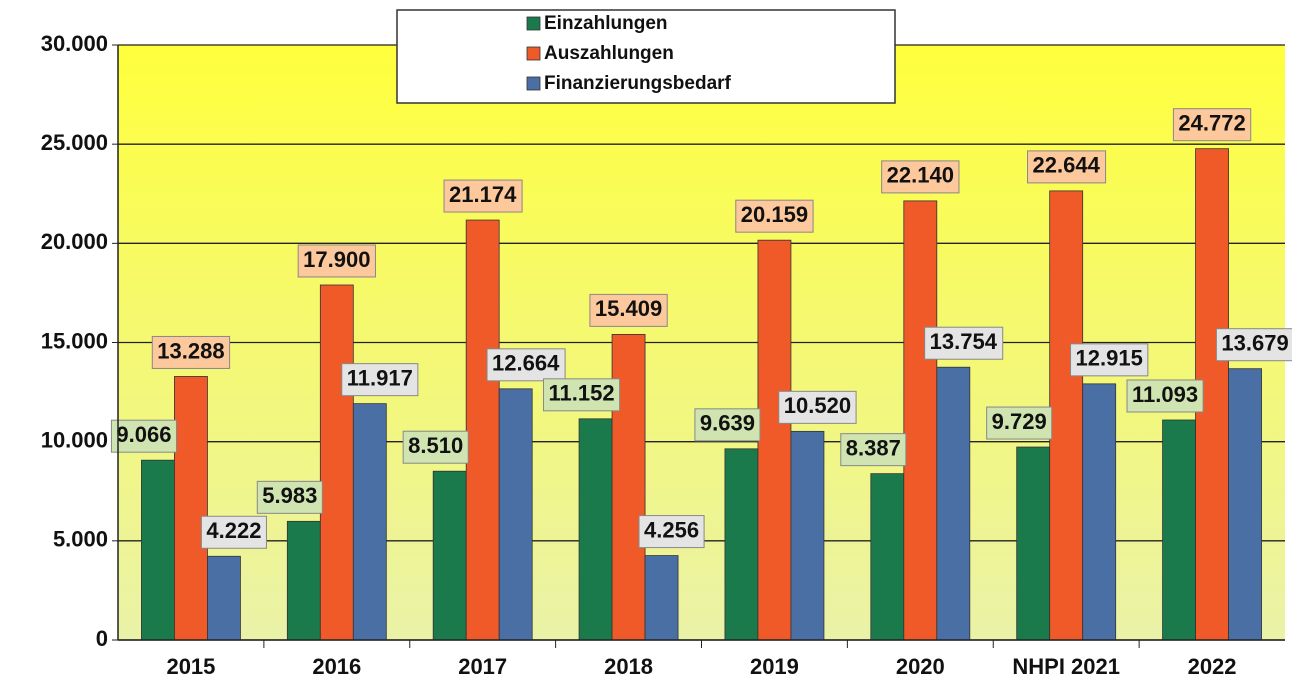 This screenshot has width=1292, height=681. What do you see at coordinates (74, 439) in the screenshot?
I see `y-tick-label: 10.000` at bounding box center [74, 439].